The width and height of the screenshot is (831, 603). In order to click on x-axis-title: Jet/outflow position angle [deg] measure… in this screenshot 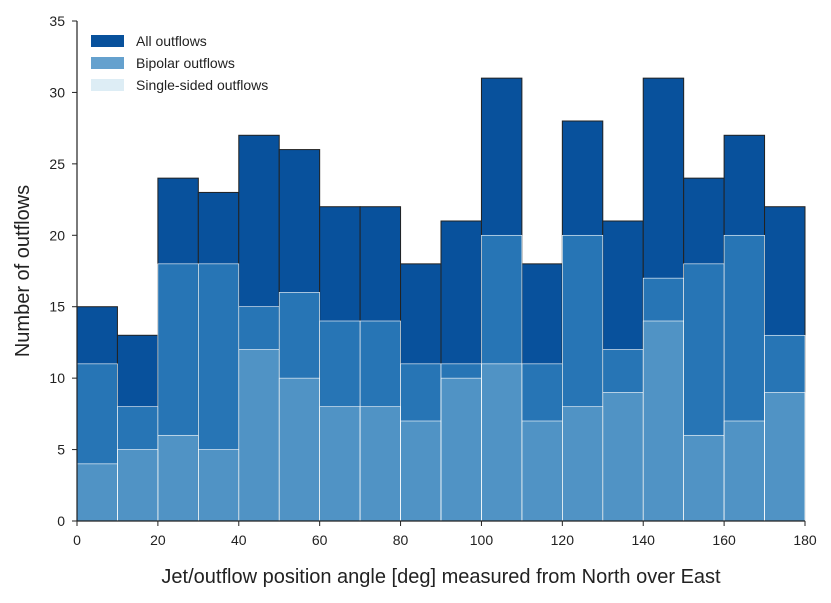, I will do `click(441, 577)`.